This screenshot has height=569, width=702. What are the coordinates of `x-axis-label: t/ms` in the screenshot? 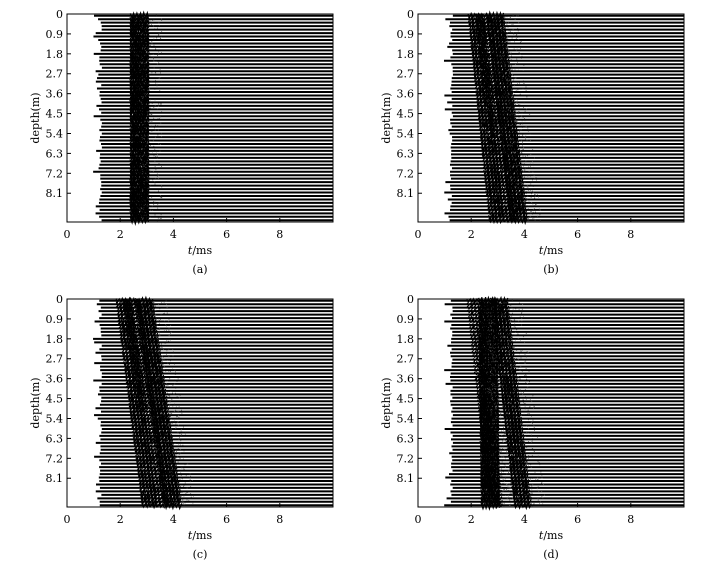 It's located at (551, 250).